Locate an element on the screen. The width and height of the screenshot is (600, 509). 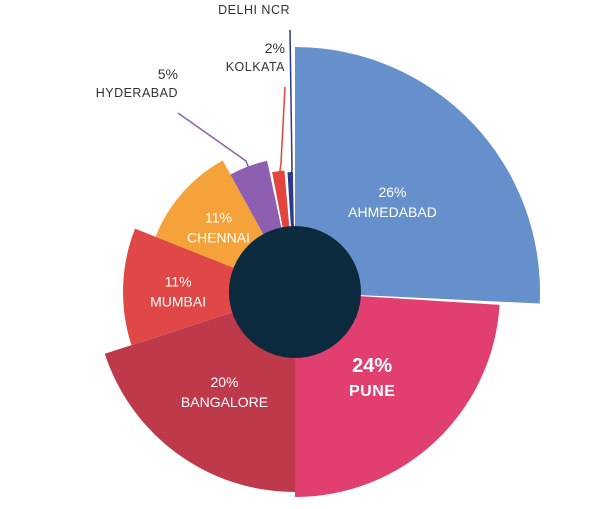
slice-percent-label: 5% is located at coordinates (168, 74).